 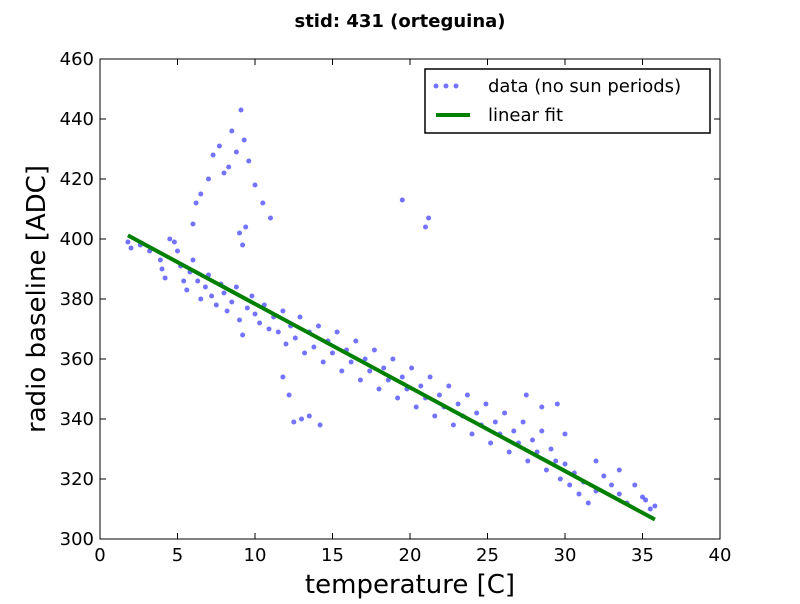 I want to click on legend: data (no sun periods) linear fit, so click(x=567, y=101).